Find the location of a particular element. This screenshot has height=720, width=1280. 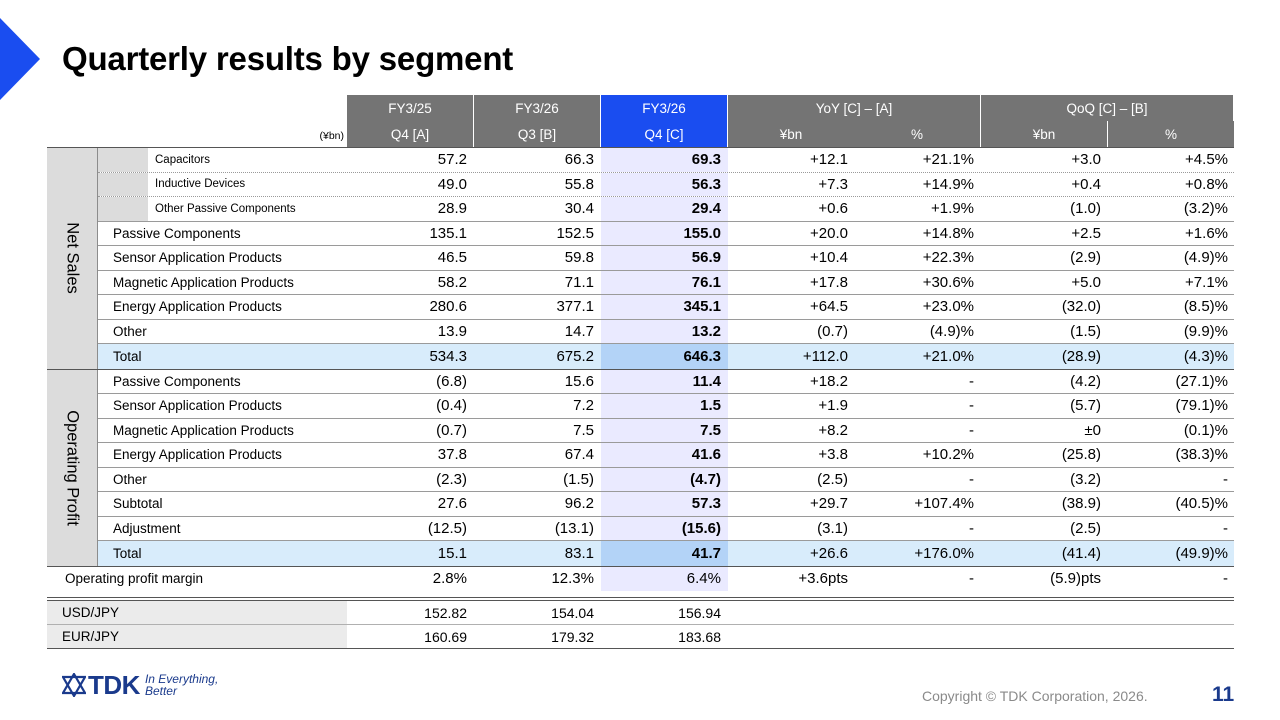

cell-col-6: (4.3)% is located at coordinates (1205, 356).